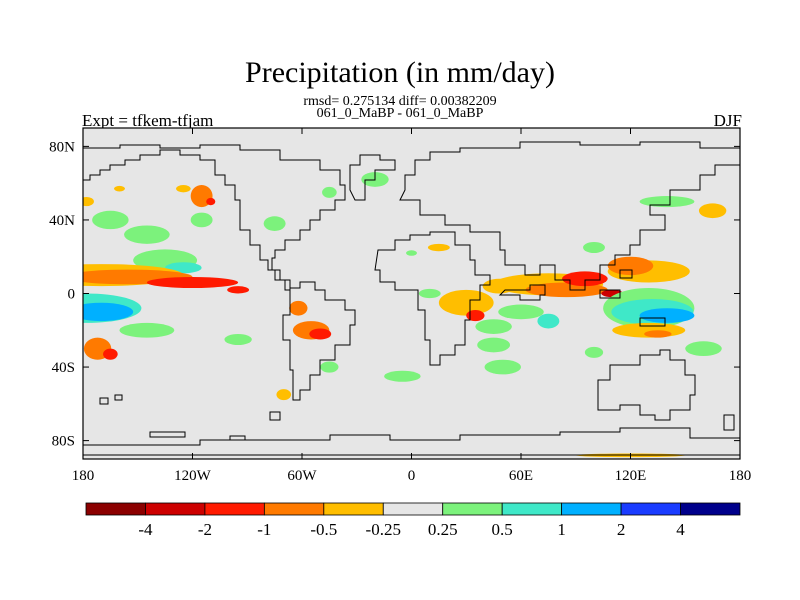 This screenshot has height=600, width=800. What do you see at coordinates (400, 72) in the screenshot?
I see `chart-title: Precipitation (in mm/day)` at bounding box center [400, 72].